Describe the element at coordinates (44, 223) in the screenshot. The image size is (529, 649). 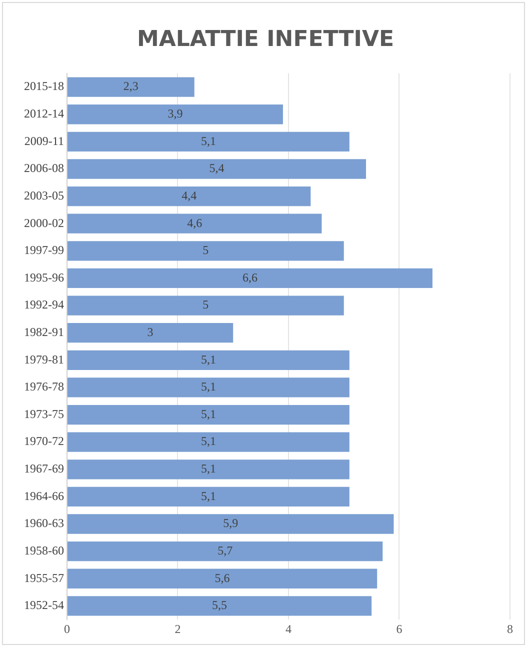
I see `y-tick-label: 2000-02` at that location.